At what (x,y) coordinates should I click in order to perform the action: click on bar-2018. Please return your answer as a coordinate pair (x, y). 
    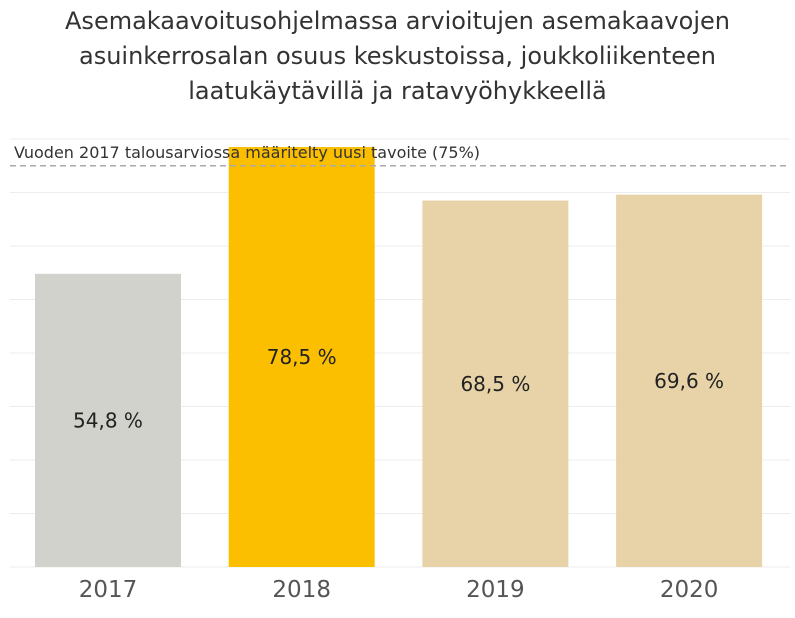
    Looking at the image, I should click on (301, 357).